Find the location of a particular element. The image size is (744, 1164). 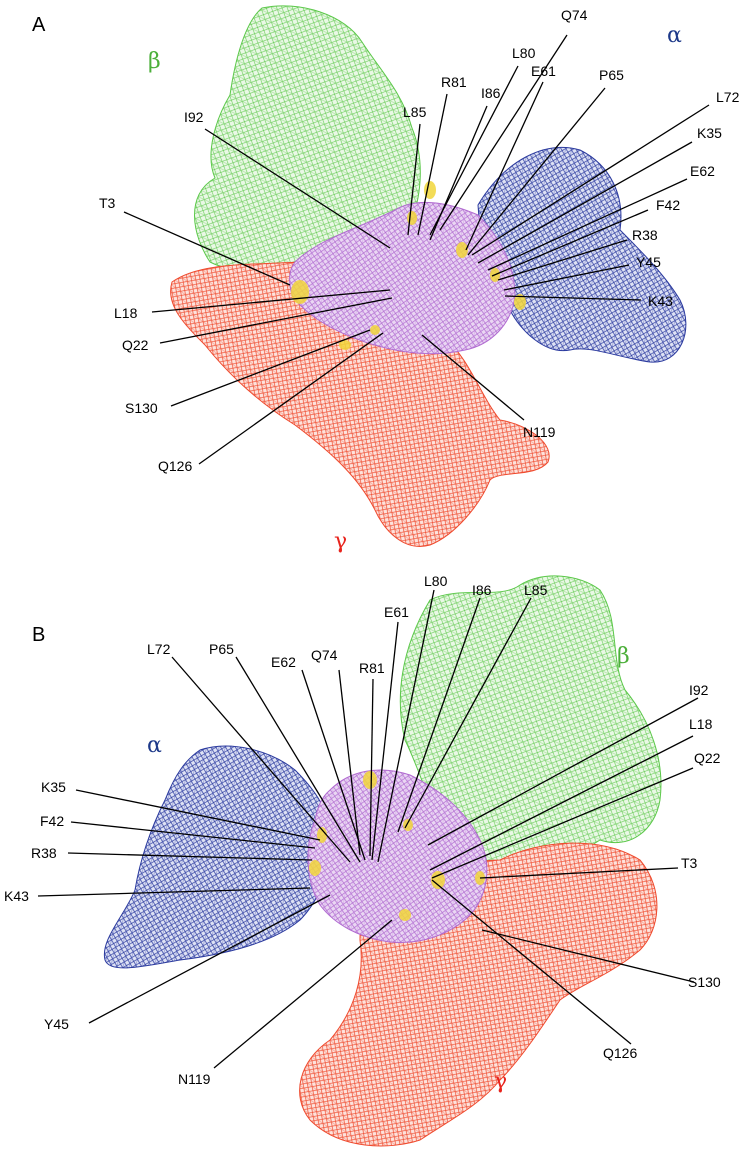

panel-b-label: B is located at coordinates (38, 635).